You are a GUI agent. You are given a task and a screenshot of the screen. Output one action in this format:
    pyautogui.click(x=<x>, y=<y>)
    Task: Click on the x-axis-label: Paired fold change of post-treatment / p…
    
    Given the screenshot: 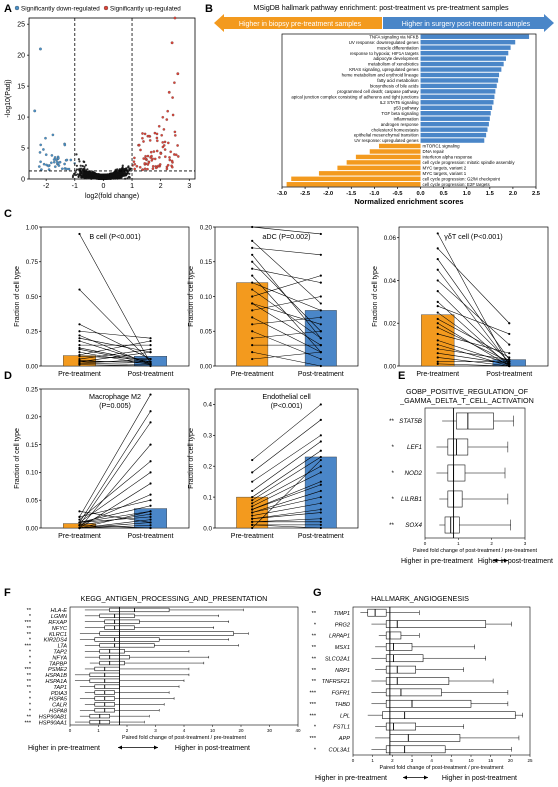 What is the action you would take?
    pyautogui.click(x=475, y=551)
    